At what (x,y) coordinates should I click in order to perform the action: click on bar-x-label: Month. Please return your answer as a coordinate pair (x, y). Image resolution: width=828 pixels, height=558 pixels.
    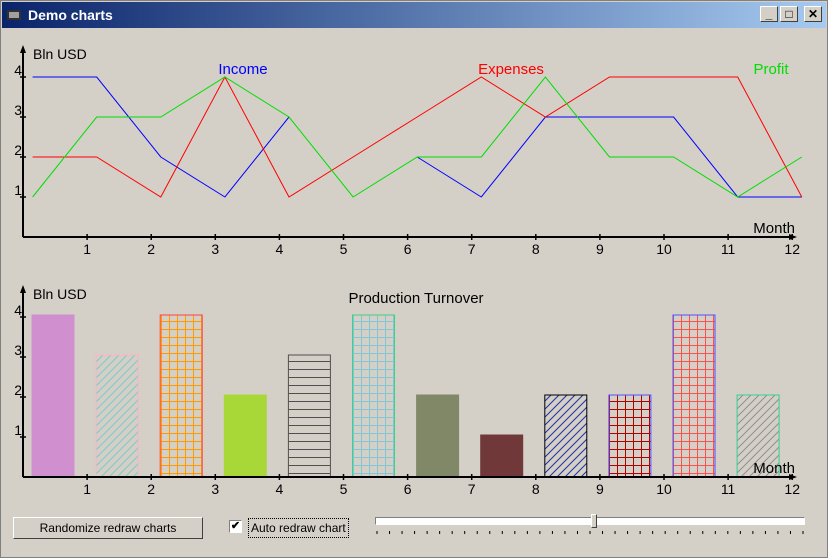
    Looking at the image, I should click on (774, 468).